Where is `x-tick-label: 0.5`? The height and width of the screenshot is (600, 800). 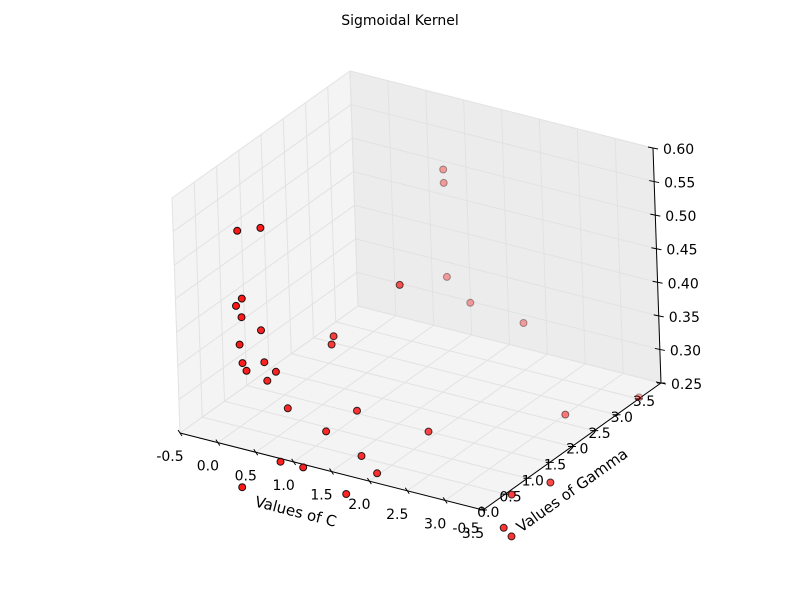
x-tick-label: 0.5 is located at coordinates (246, 476).